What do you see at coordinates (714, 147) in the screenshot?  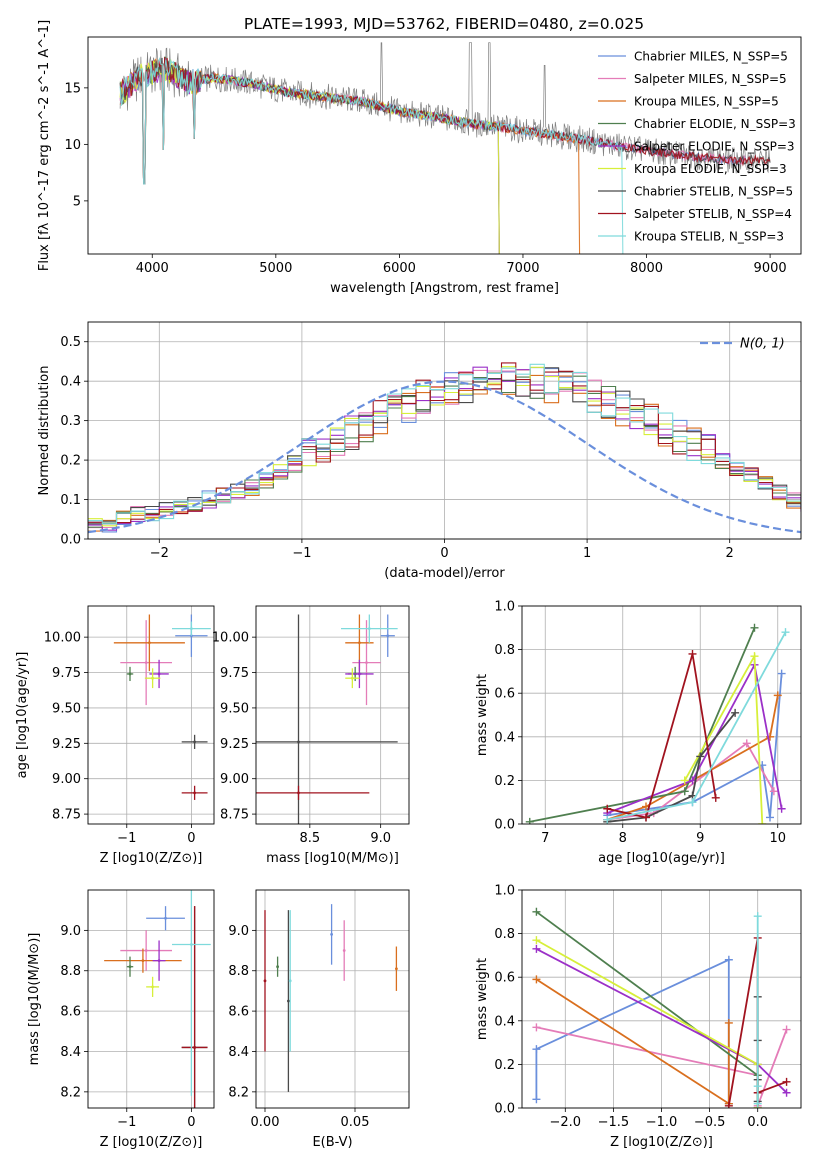 I see `legend-label: Salpeter ELODIE, N_SSP=3` at bounding box center [714, 147].